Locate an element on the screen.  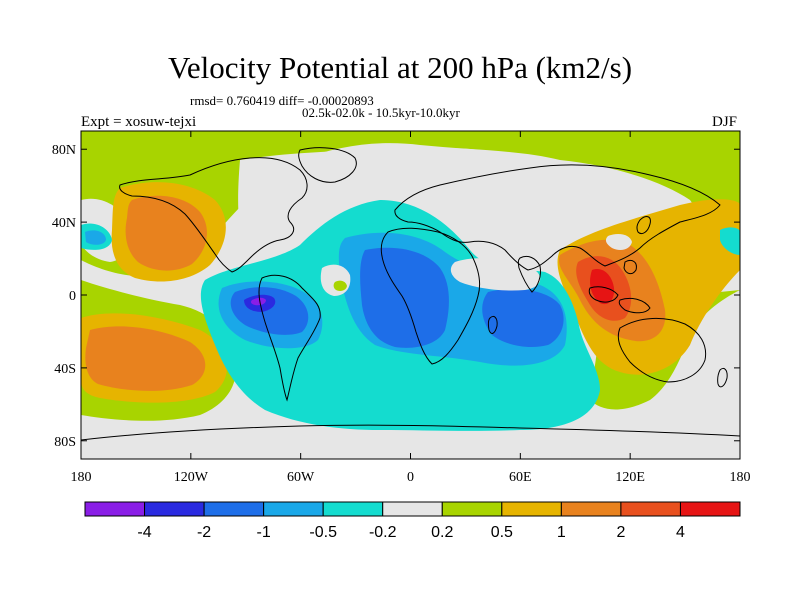
contour-neutral-arabian-sea is located at coordinates (495, 274).